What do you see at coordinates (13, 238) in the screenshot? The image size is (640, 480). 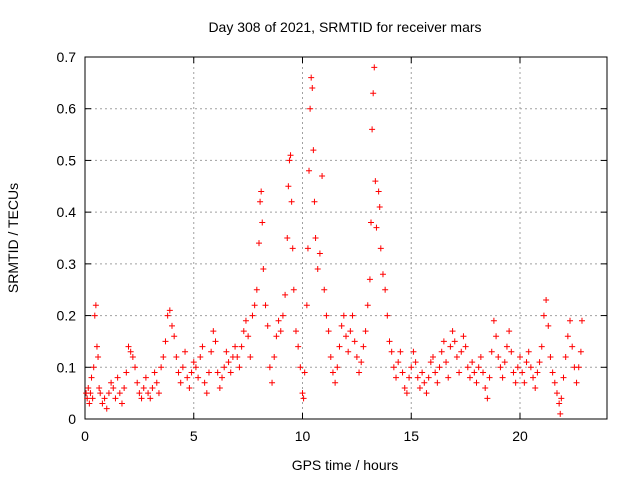 I see `y-axis-label: SRMTID / TECUs` at bounding box center [13, 238].